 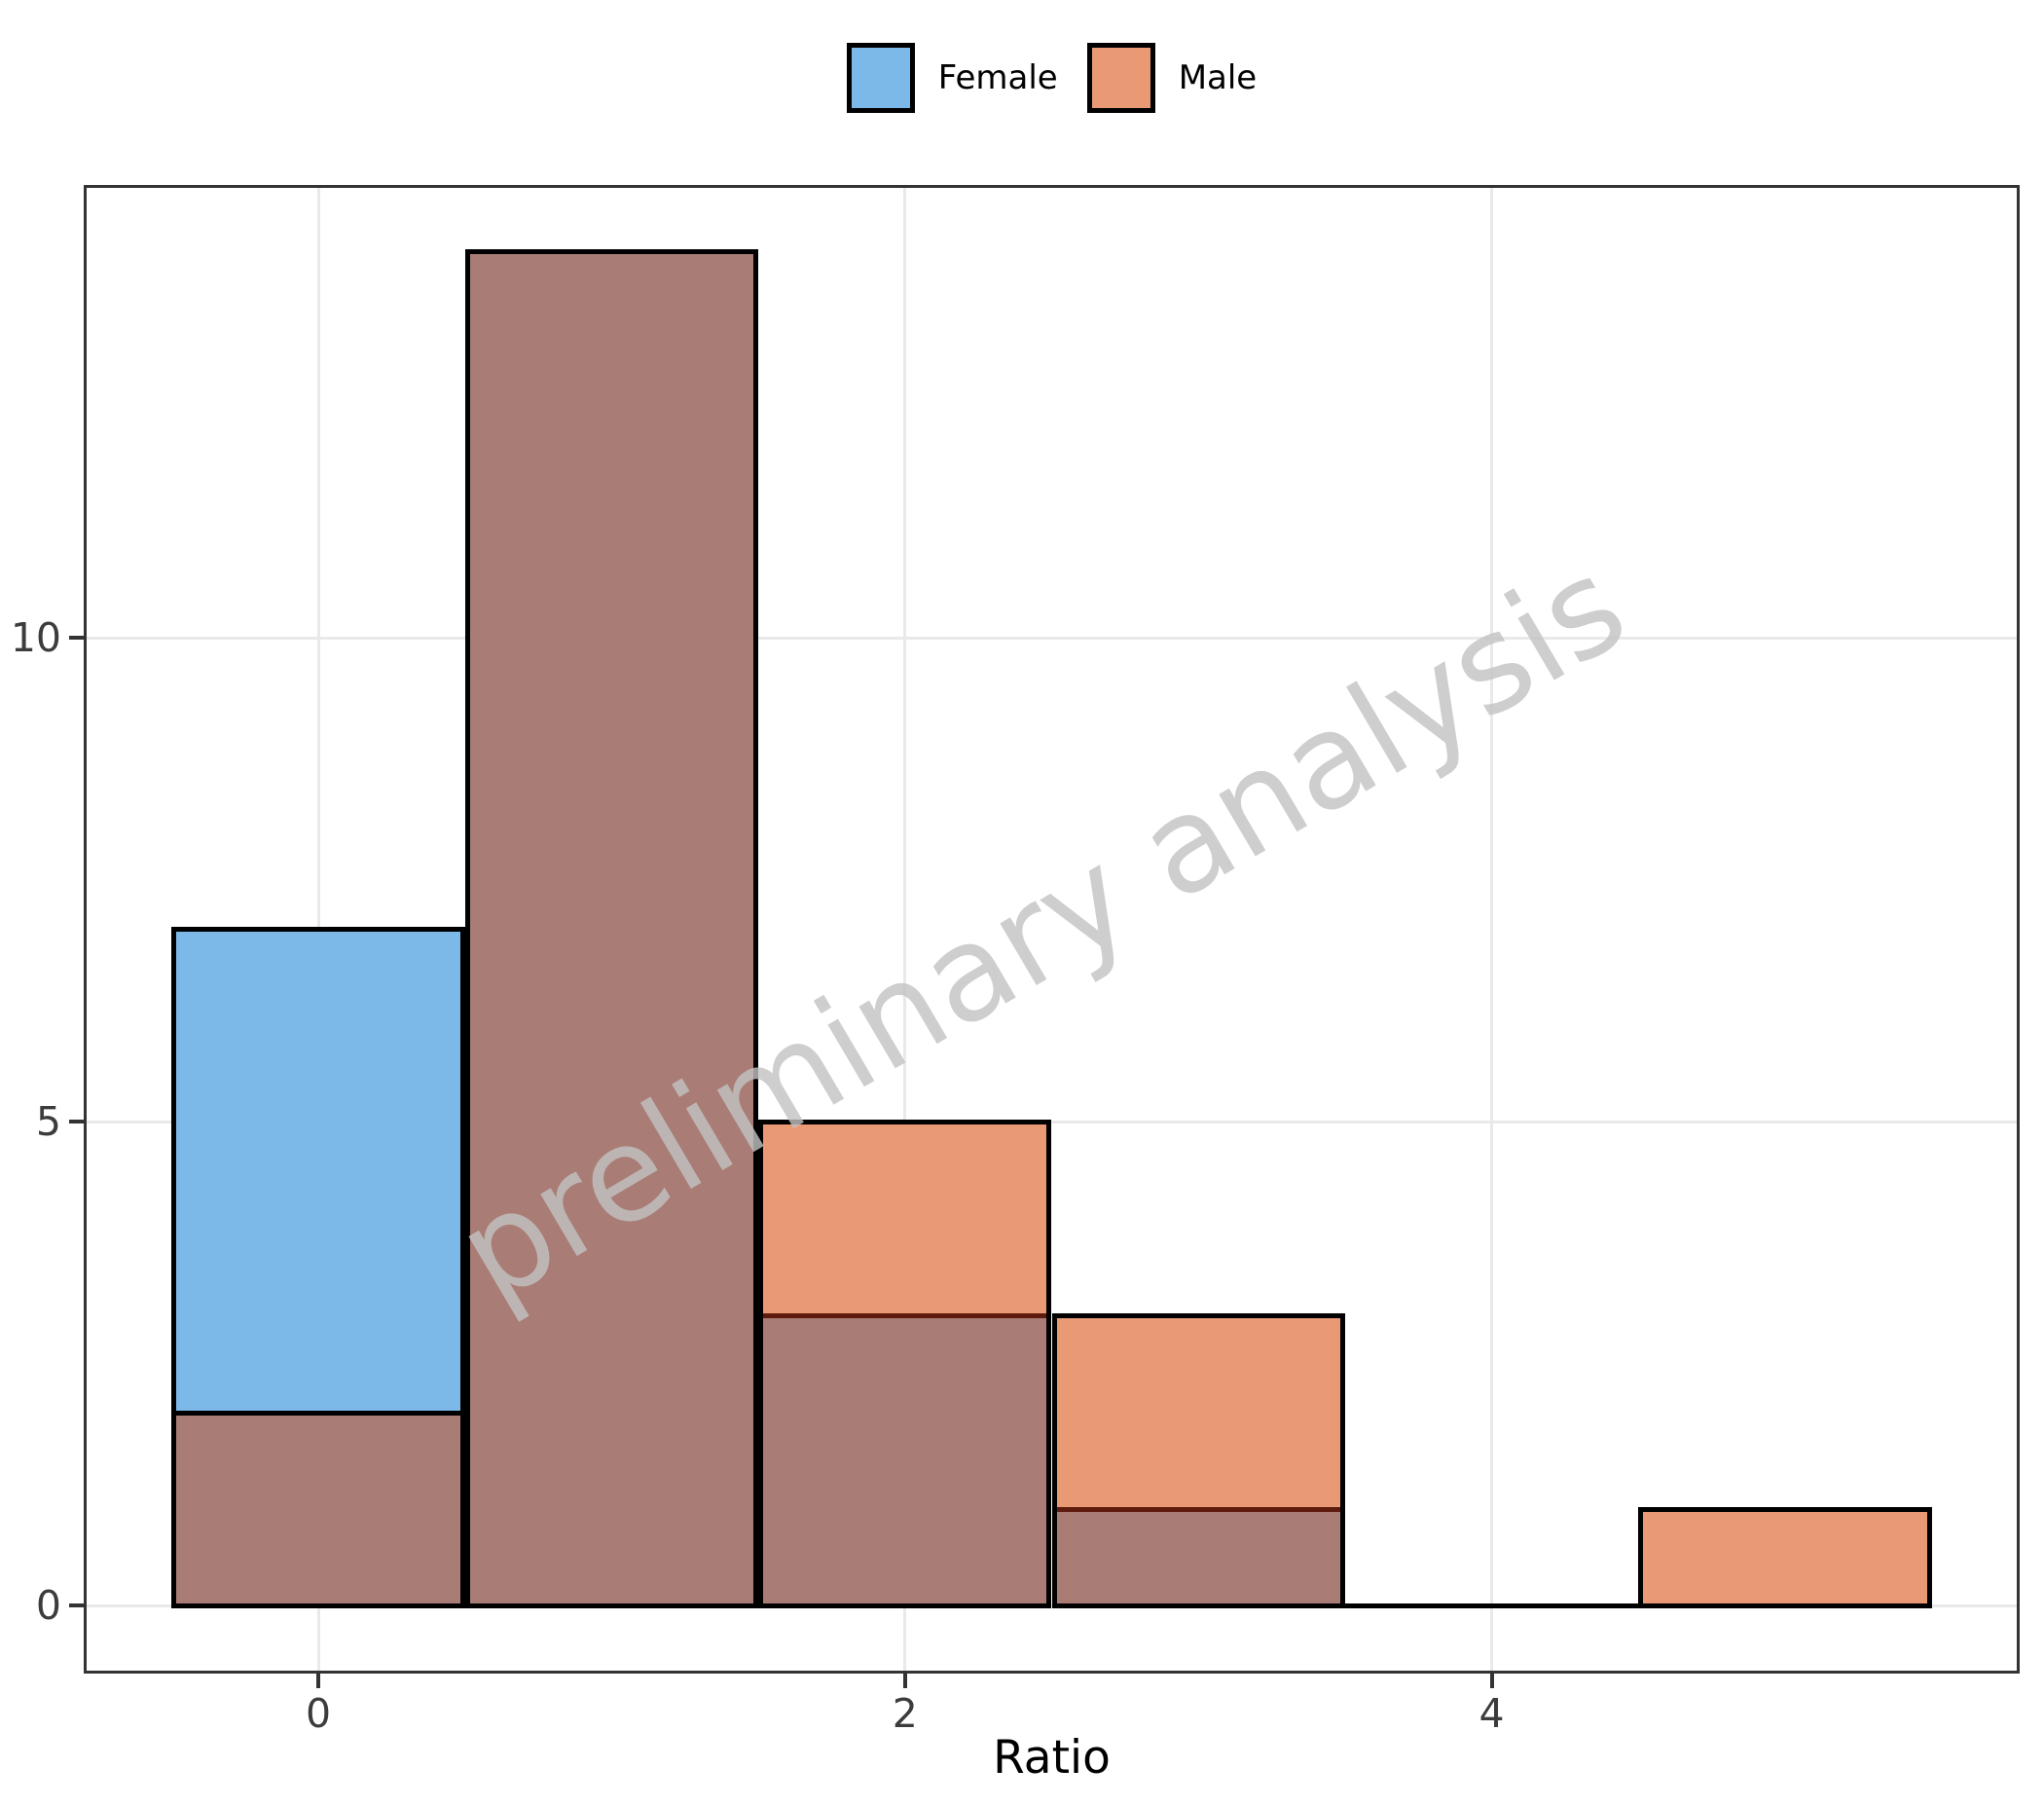 What do you see at coordinates (1172, 78) in the screenshot?
I see `legend-item-male: Male` at bounding box center [1172, 78].